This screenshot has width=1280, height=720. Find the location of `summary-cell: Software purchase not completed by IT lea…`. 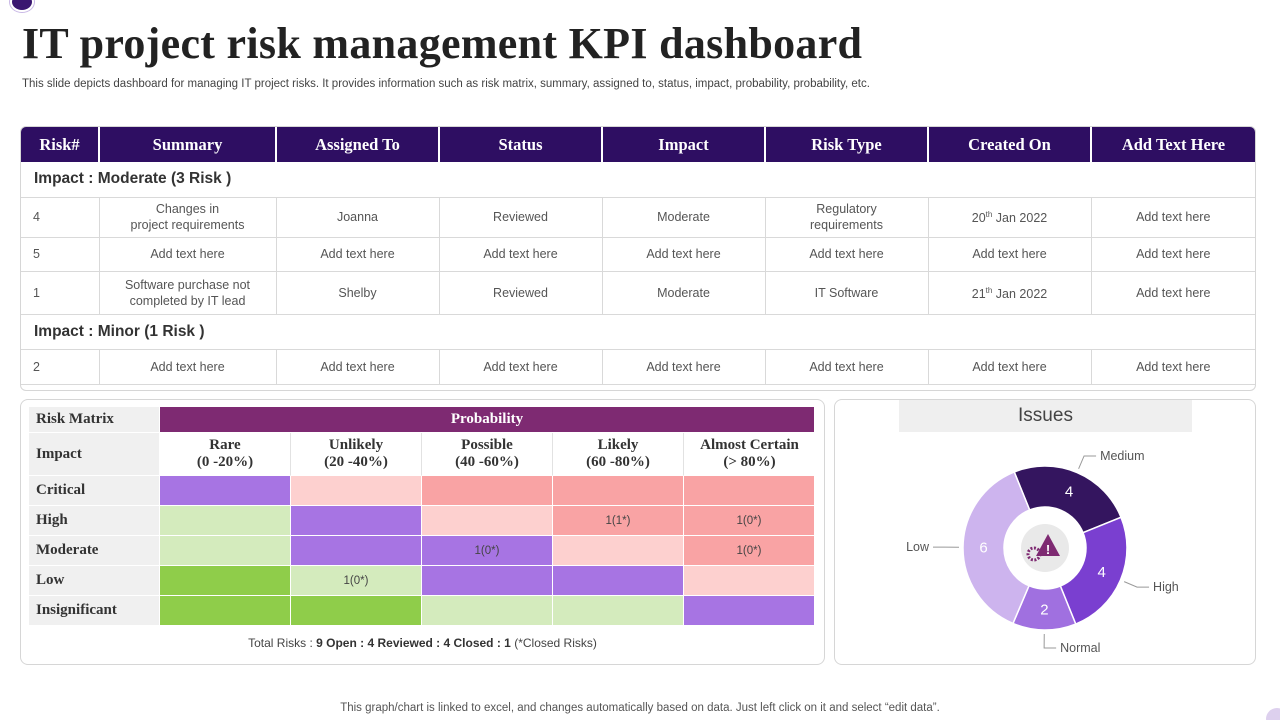

summary-cell: Software purchase not completed by IT lea… is located at coordinates (188, 293).